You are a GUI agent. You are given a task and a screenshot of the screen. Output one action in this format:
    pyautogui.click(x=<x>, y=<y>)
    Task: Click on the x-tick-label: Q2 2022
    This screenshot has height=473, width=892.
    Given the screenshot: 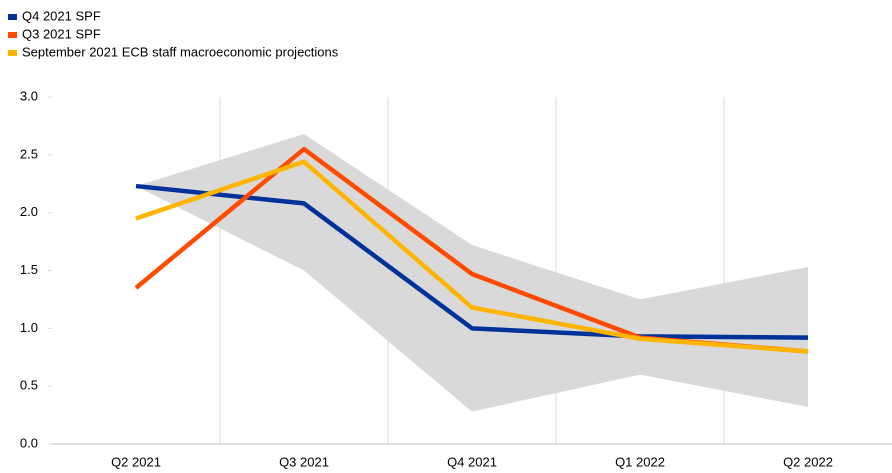 What is the action you would take?
    pyautogui.click(x=808, y=461)
    